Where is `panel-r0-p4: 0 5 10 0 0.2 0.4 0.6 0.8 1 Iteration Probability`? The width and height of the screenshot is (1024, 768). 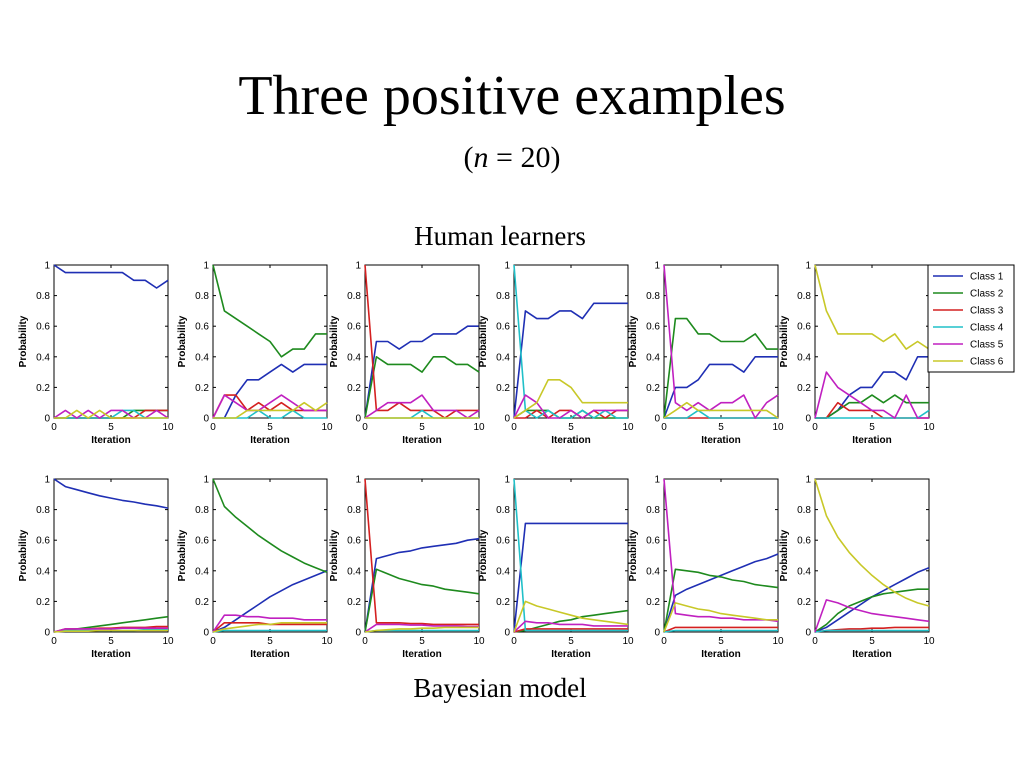
panel-r0-p4: 0 5 10 0 0.2 0.4 0.6 0.8 1 Iteration Probability is located at coordinates (706, 354).